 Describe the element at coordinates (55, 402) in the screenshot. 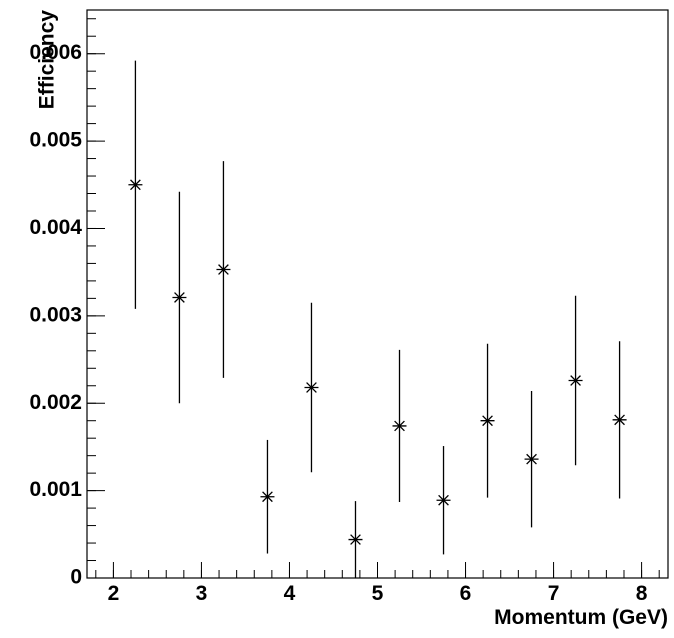

I see `y-tick-label: 0.002` at that location.